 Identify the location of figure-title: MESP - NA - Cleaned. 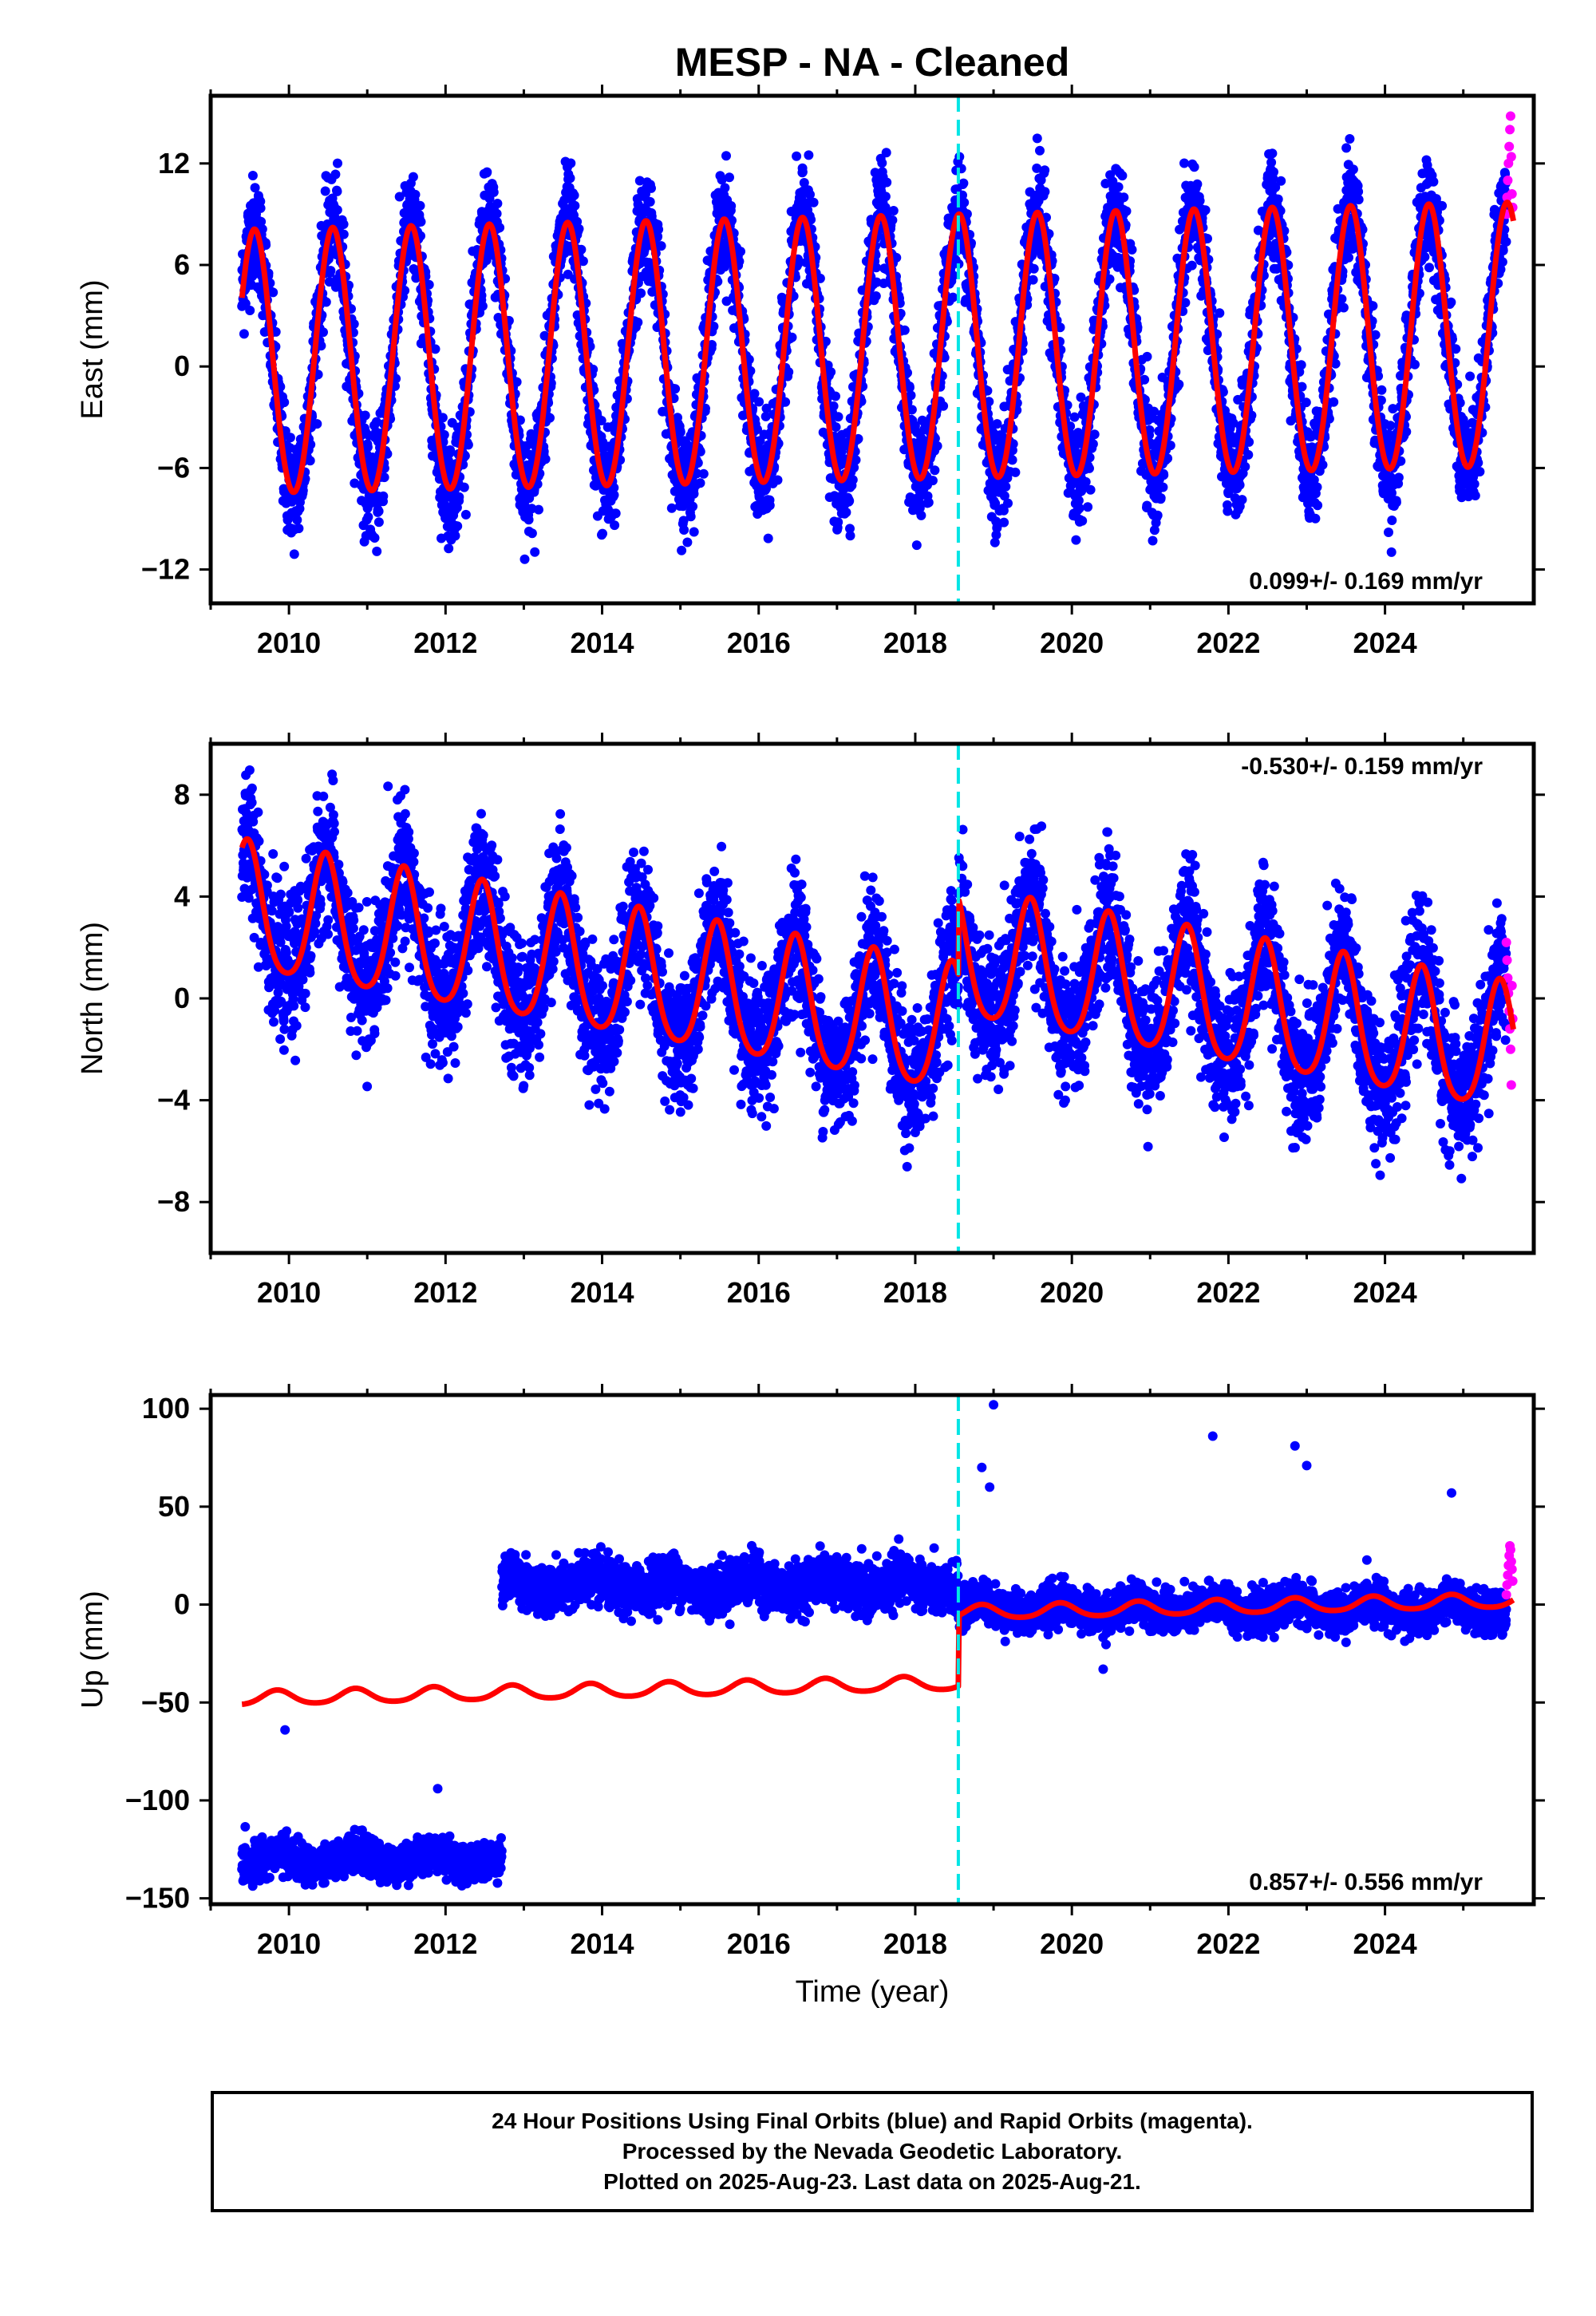
(873, 62).